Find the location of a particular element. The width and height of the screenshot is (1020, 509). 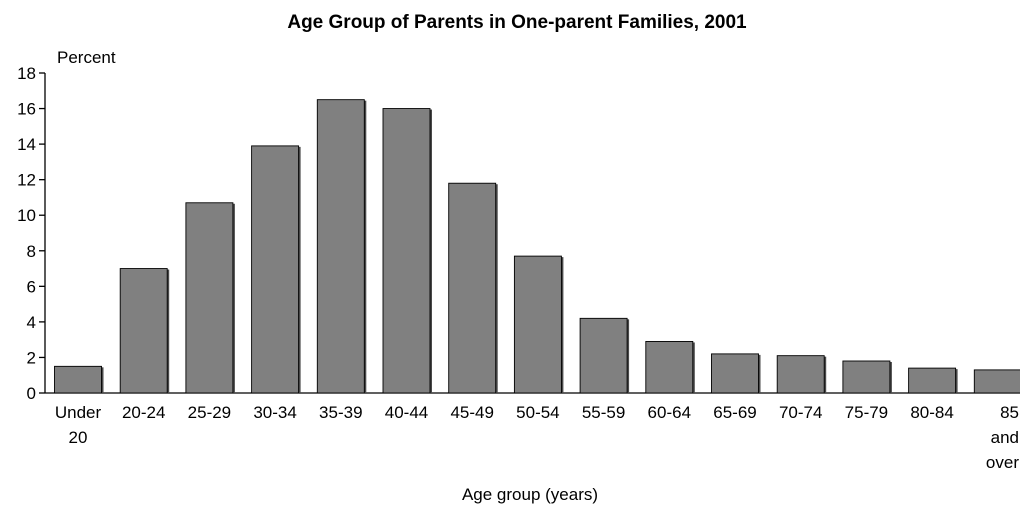

x-tick-label: 30-34 is located at coordinates (274, 412).